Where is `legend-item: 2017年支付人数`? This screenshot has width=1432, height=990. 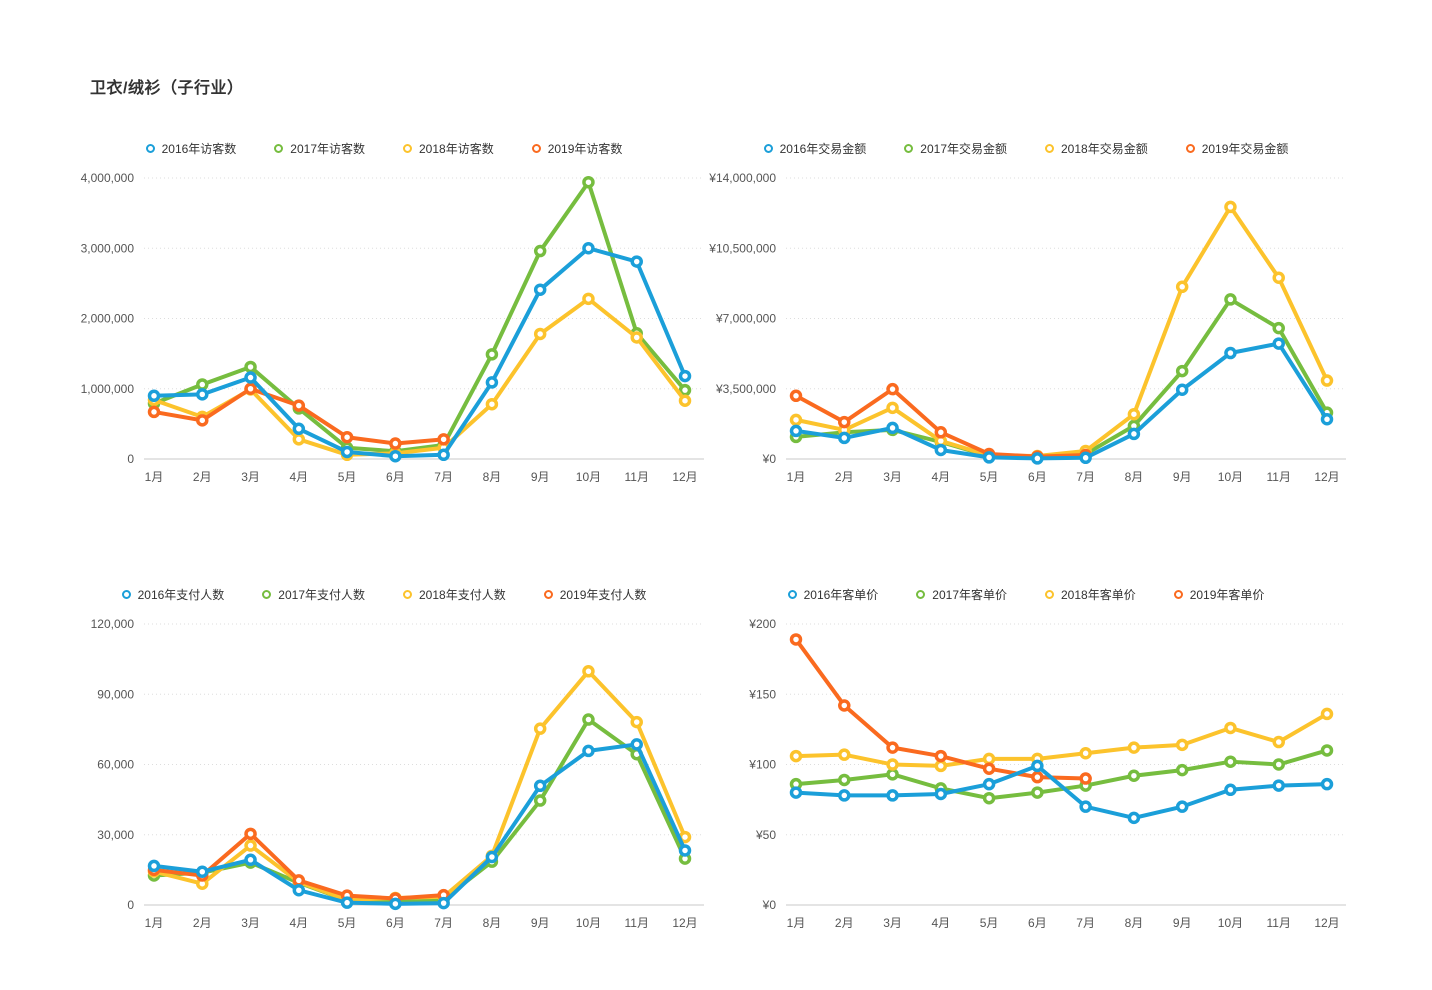 legend-item: 2017年支付人数 is located at coordinates (313, 594).